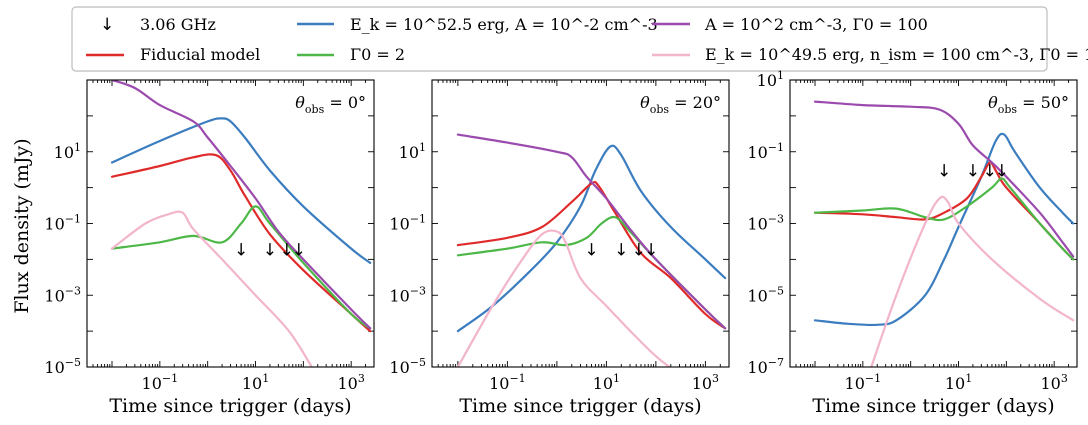 The image size is (1088, 425). Describe the element at coordinates (22, 225) in the screenshot. I see `y-axis-label: Flux density (mJy)` at that location.